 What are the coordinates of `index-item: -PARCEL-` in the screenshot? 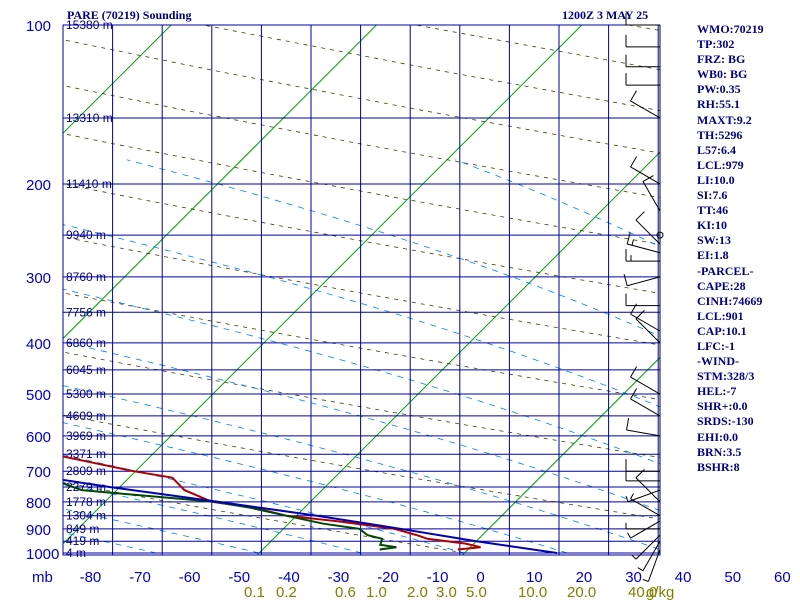 It's located at (725, 270).